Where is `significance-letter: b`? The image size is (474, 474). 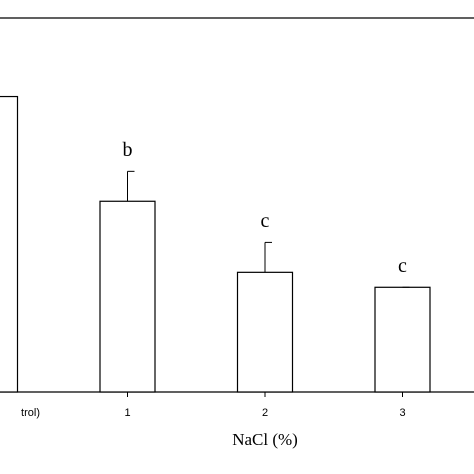 significance-letter: b is located at coordinates (128, 150).